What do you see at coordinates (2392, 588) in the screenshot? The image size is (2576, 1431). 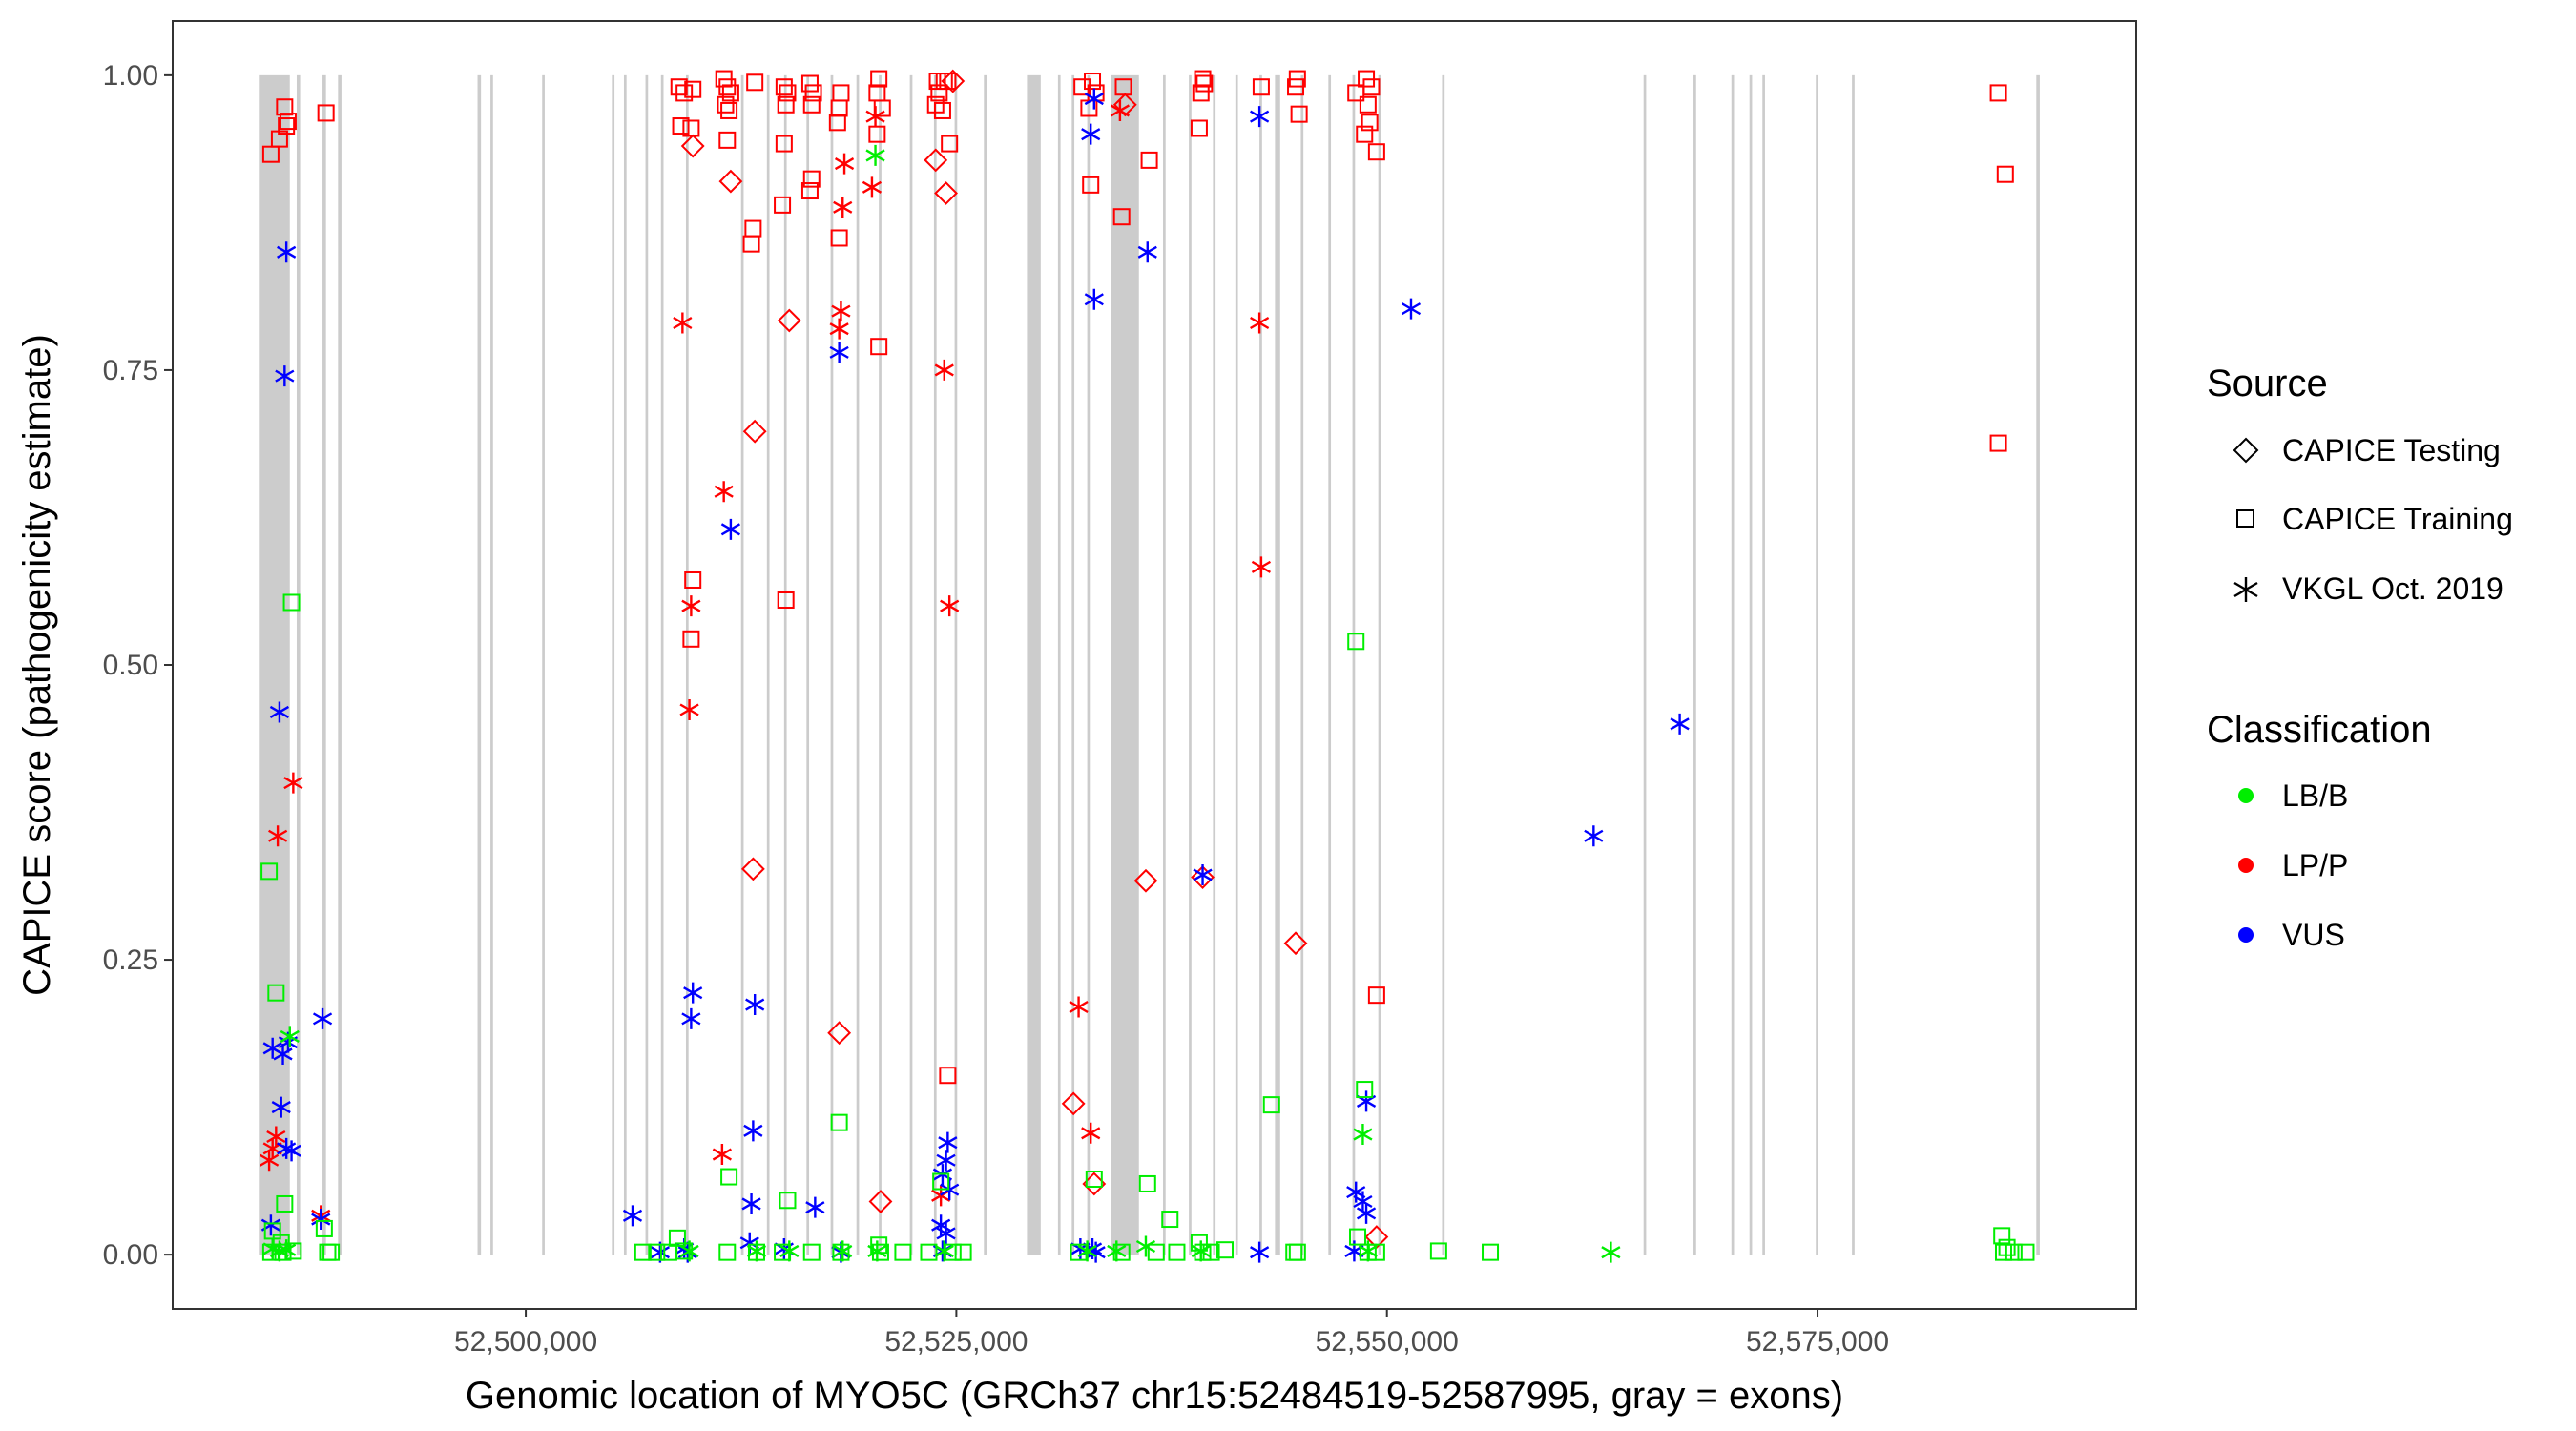 I see `legend-label-vkgl: VKGL Oct. 2019` at bounding box center [2392, 588].